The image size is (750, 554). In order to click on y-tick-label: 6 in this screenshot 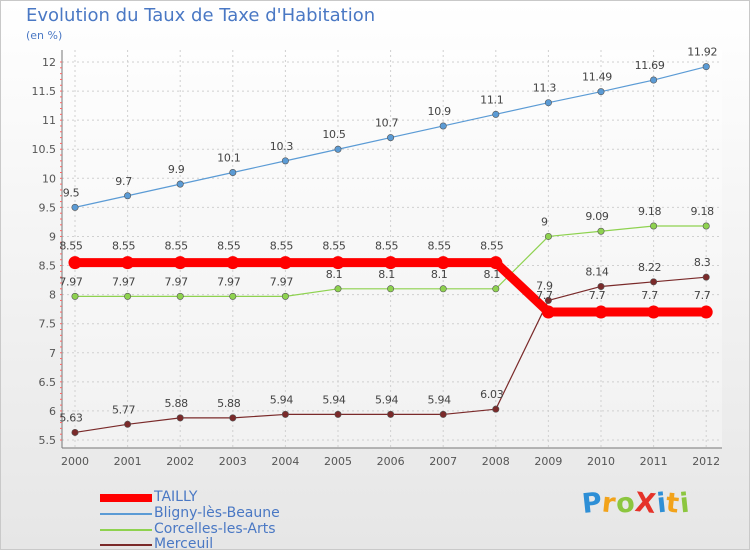, I will do `click(52, 411)`.